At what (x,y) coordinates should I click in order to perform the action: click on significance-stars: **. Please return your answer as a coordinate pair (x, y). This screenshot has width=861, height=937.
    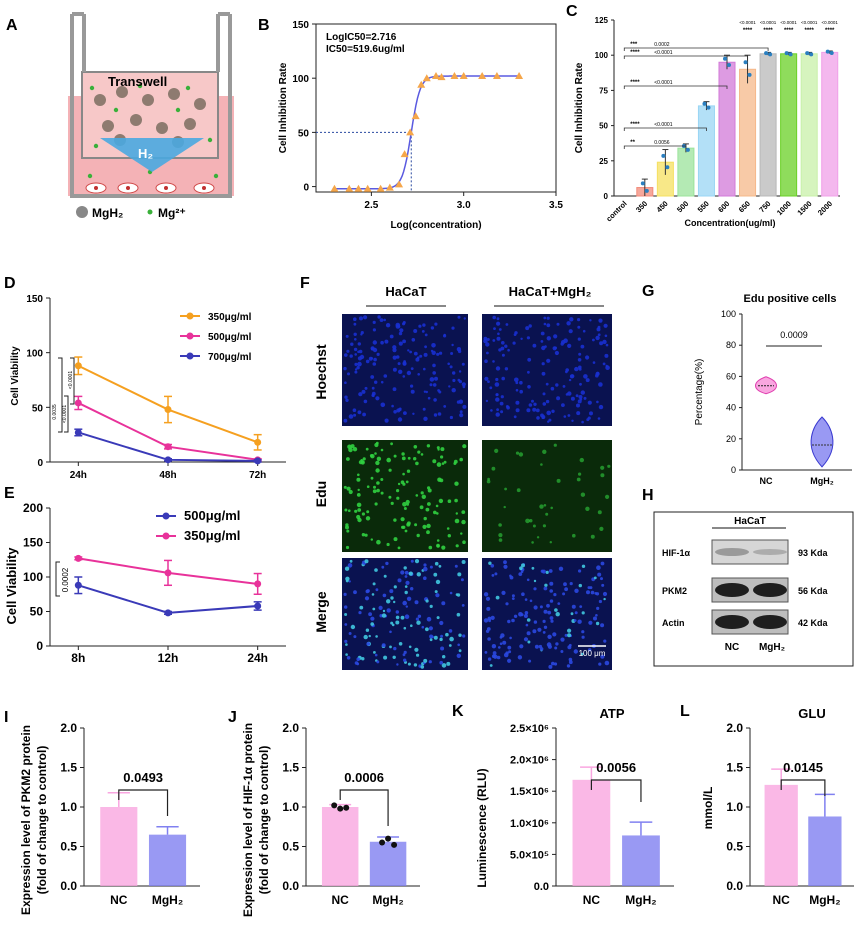
    Looking at the image, I should click on (632, 143).